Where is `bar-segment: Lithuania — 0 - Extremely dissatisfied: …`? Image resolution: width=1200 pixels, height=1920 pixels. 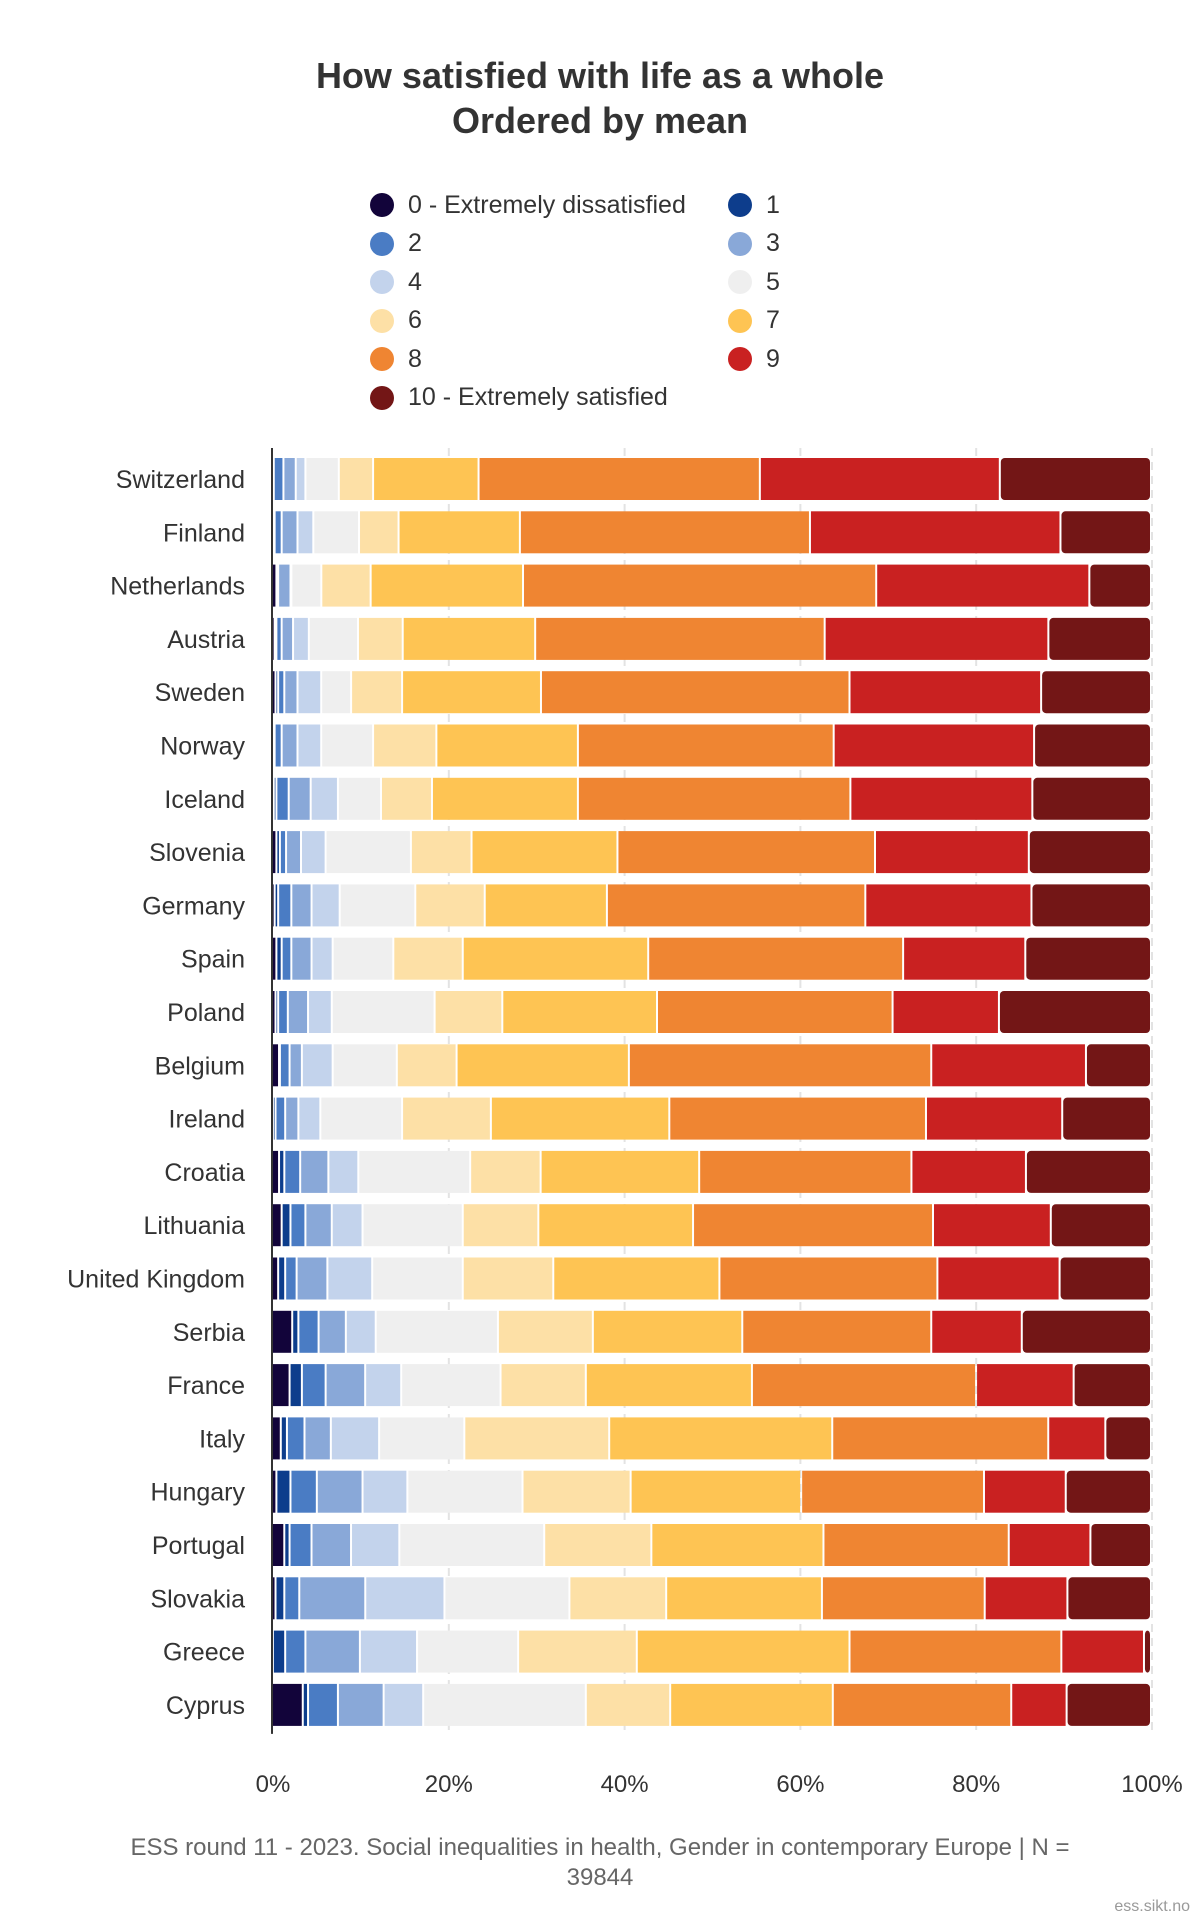
bar-segment: Lithuania — 0 - Extremely dissatisfied: … is located at coordinates (277, 1225).